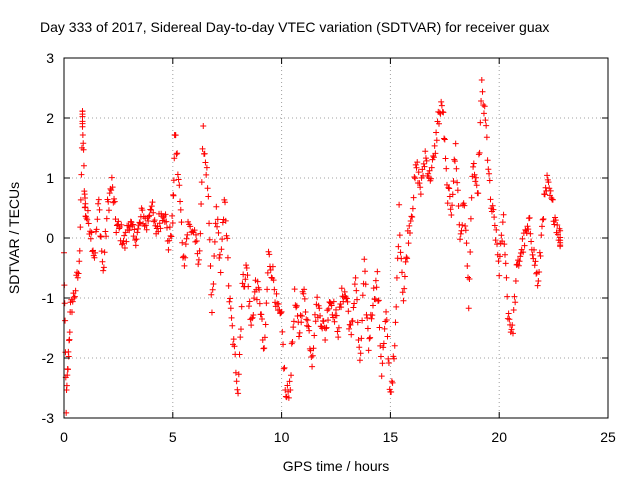  What do you see at coordinates (48, 418) in the screenshot?
I see `y-tick-label: -3` at bounding box center [48, 418].